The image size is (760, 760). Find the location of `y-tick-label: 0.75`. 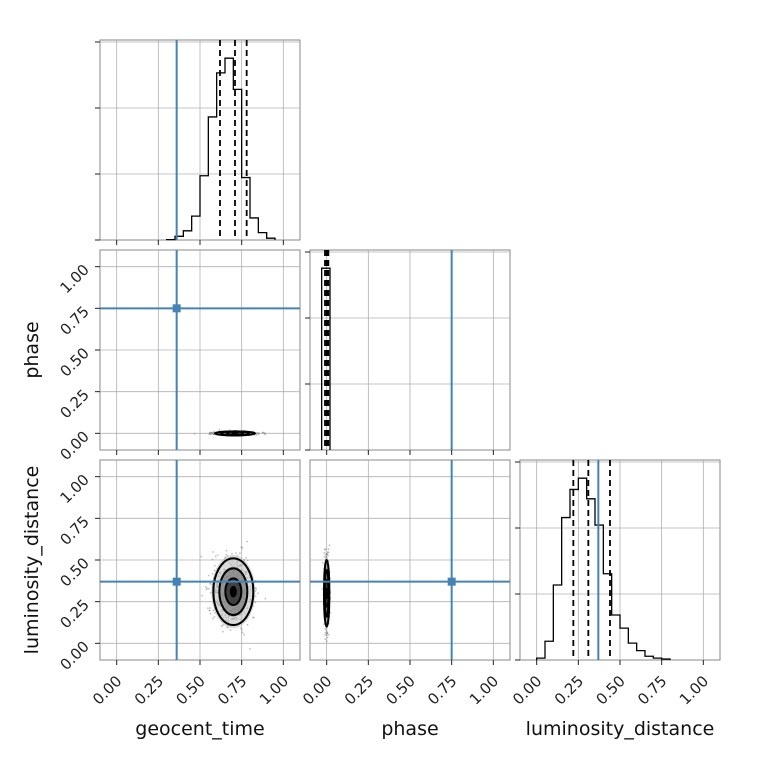

y-tick-label: 0.75 is located at coordinates (74, 320).